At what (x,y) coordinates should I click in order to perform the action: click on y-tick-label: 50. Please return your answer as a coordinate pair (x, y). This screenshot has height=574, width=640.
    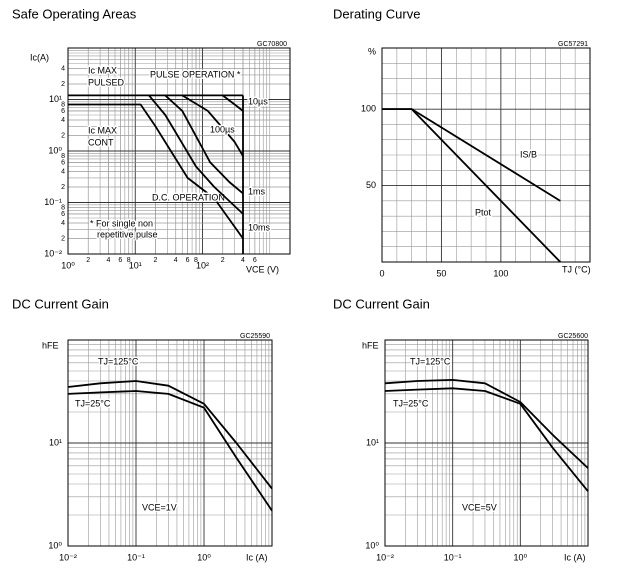
    Looking at the image, I should click on (371, 185).